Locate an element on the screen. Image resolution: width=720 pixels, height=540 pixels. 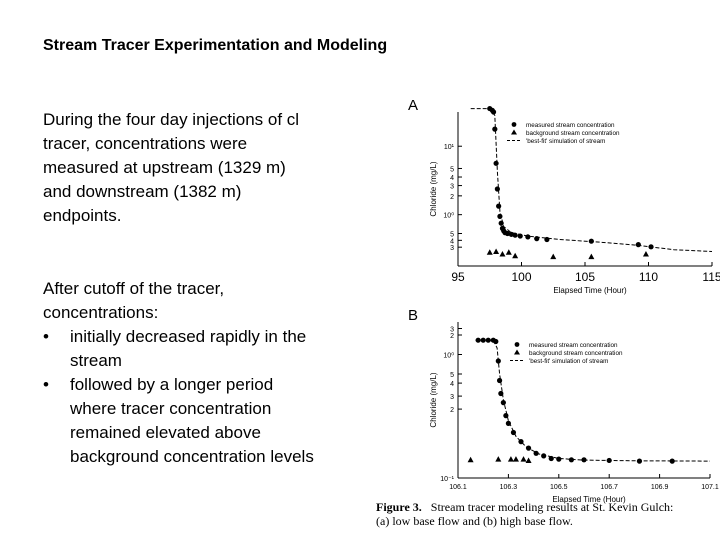
x-tick-label: 106.7 is located at coordinates (609, 487).